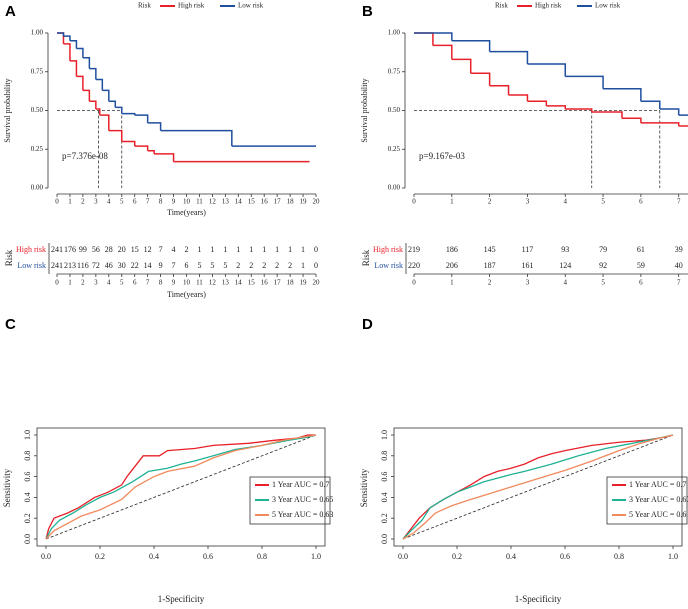 The height and width of the screenshot is (609, 688). What do you see at coordinates (527, 265) in the screenshot?
I see `risk-count: 161` at bounding box center [527, 265].